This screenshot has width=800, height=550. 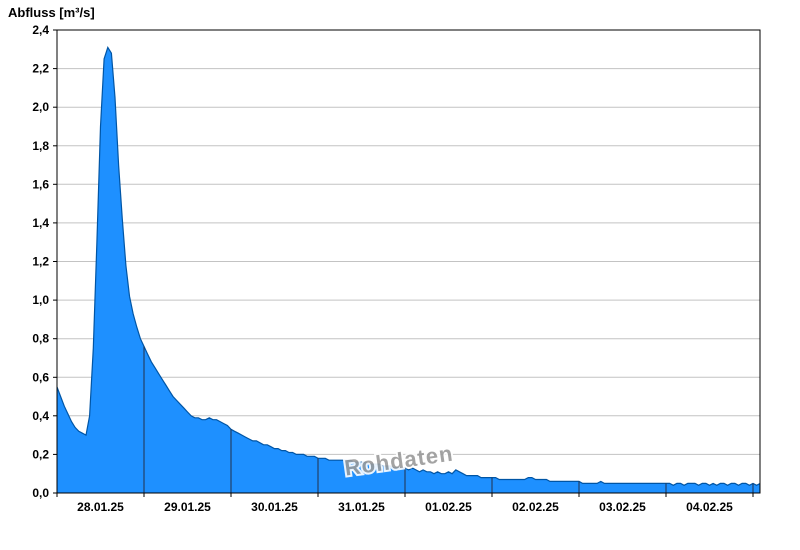 I want to click on x-tick-label: 28.01.25, so click(x=100, y=507).